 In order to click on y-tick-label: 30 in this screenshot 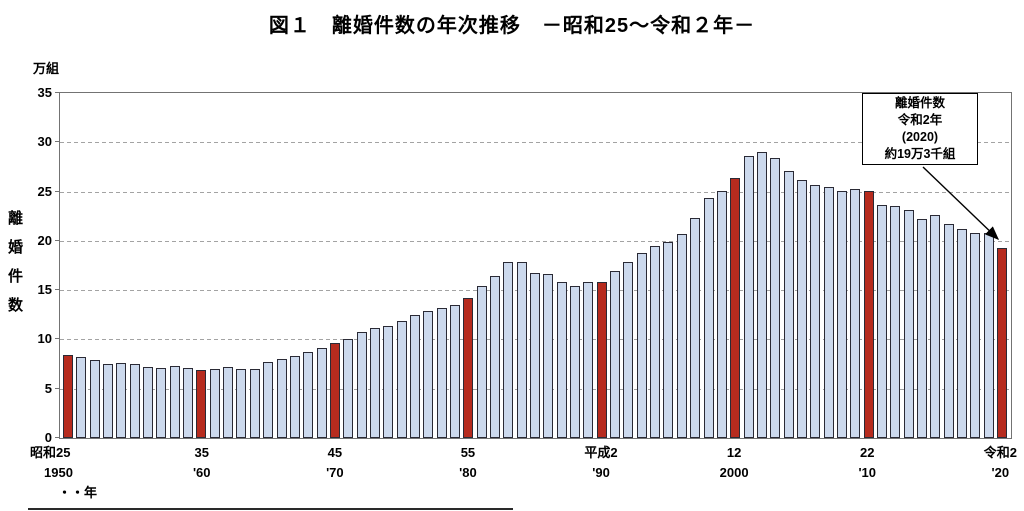, I will do `click(44, 142)`.